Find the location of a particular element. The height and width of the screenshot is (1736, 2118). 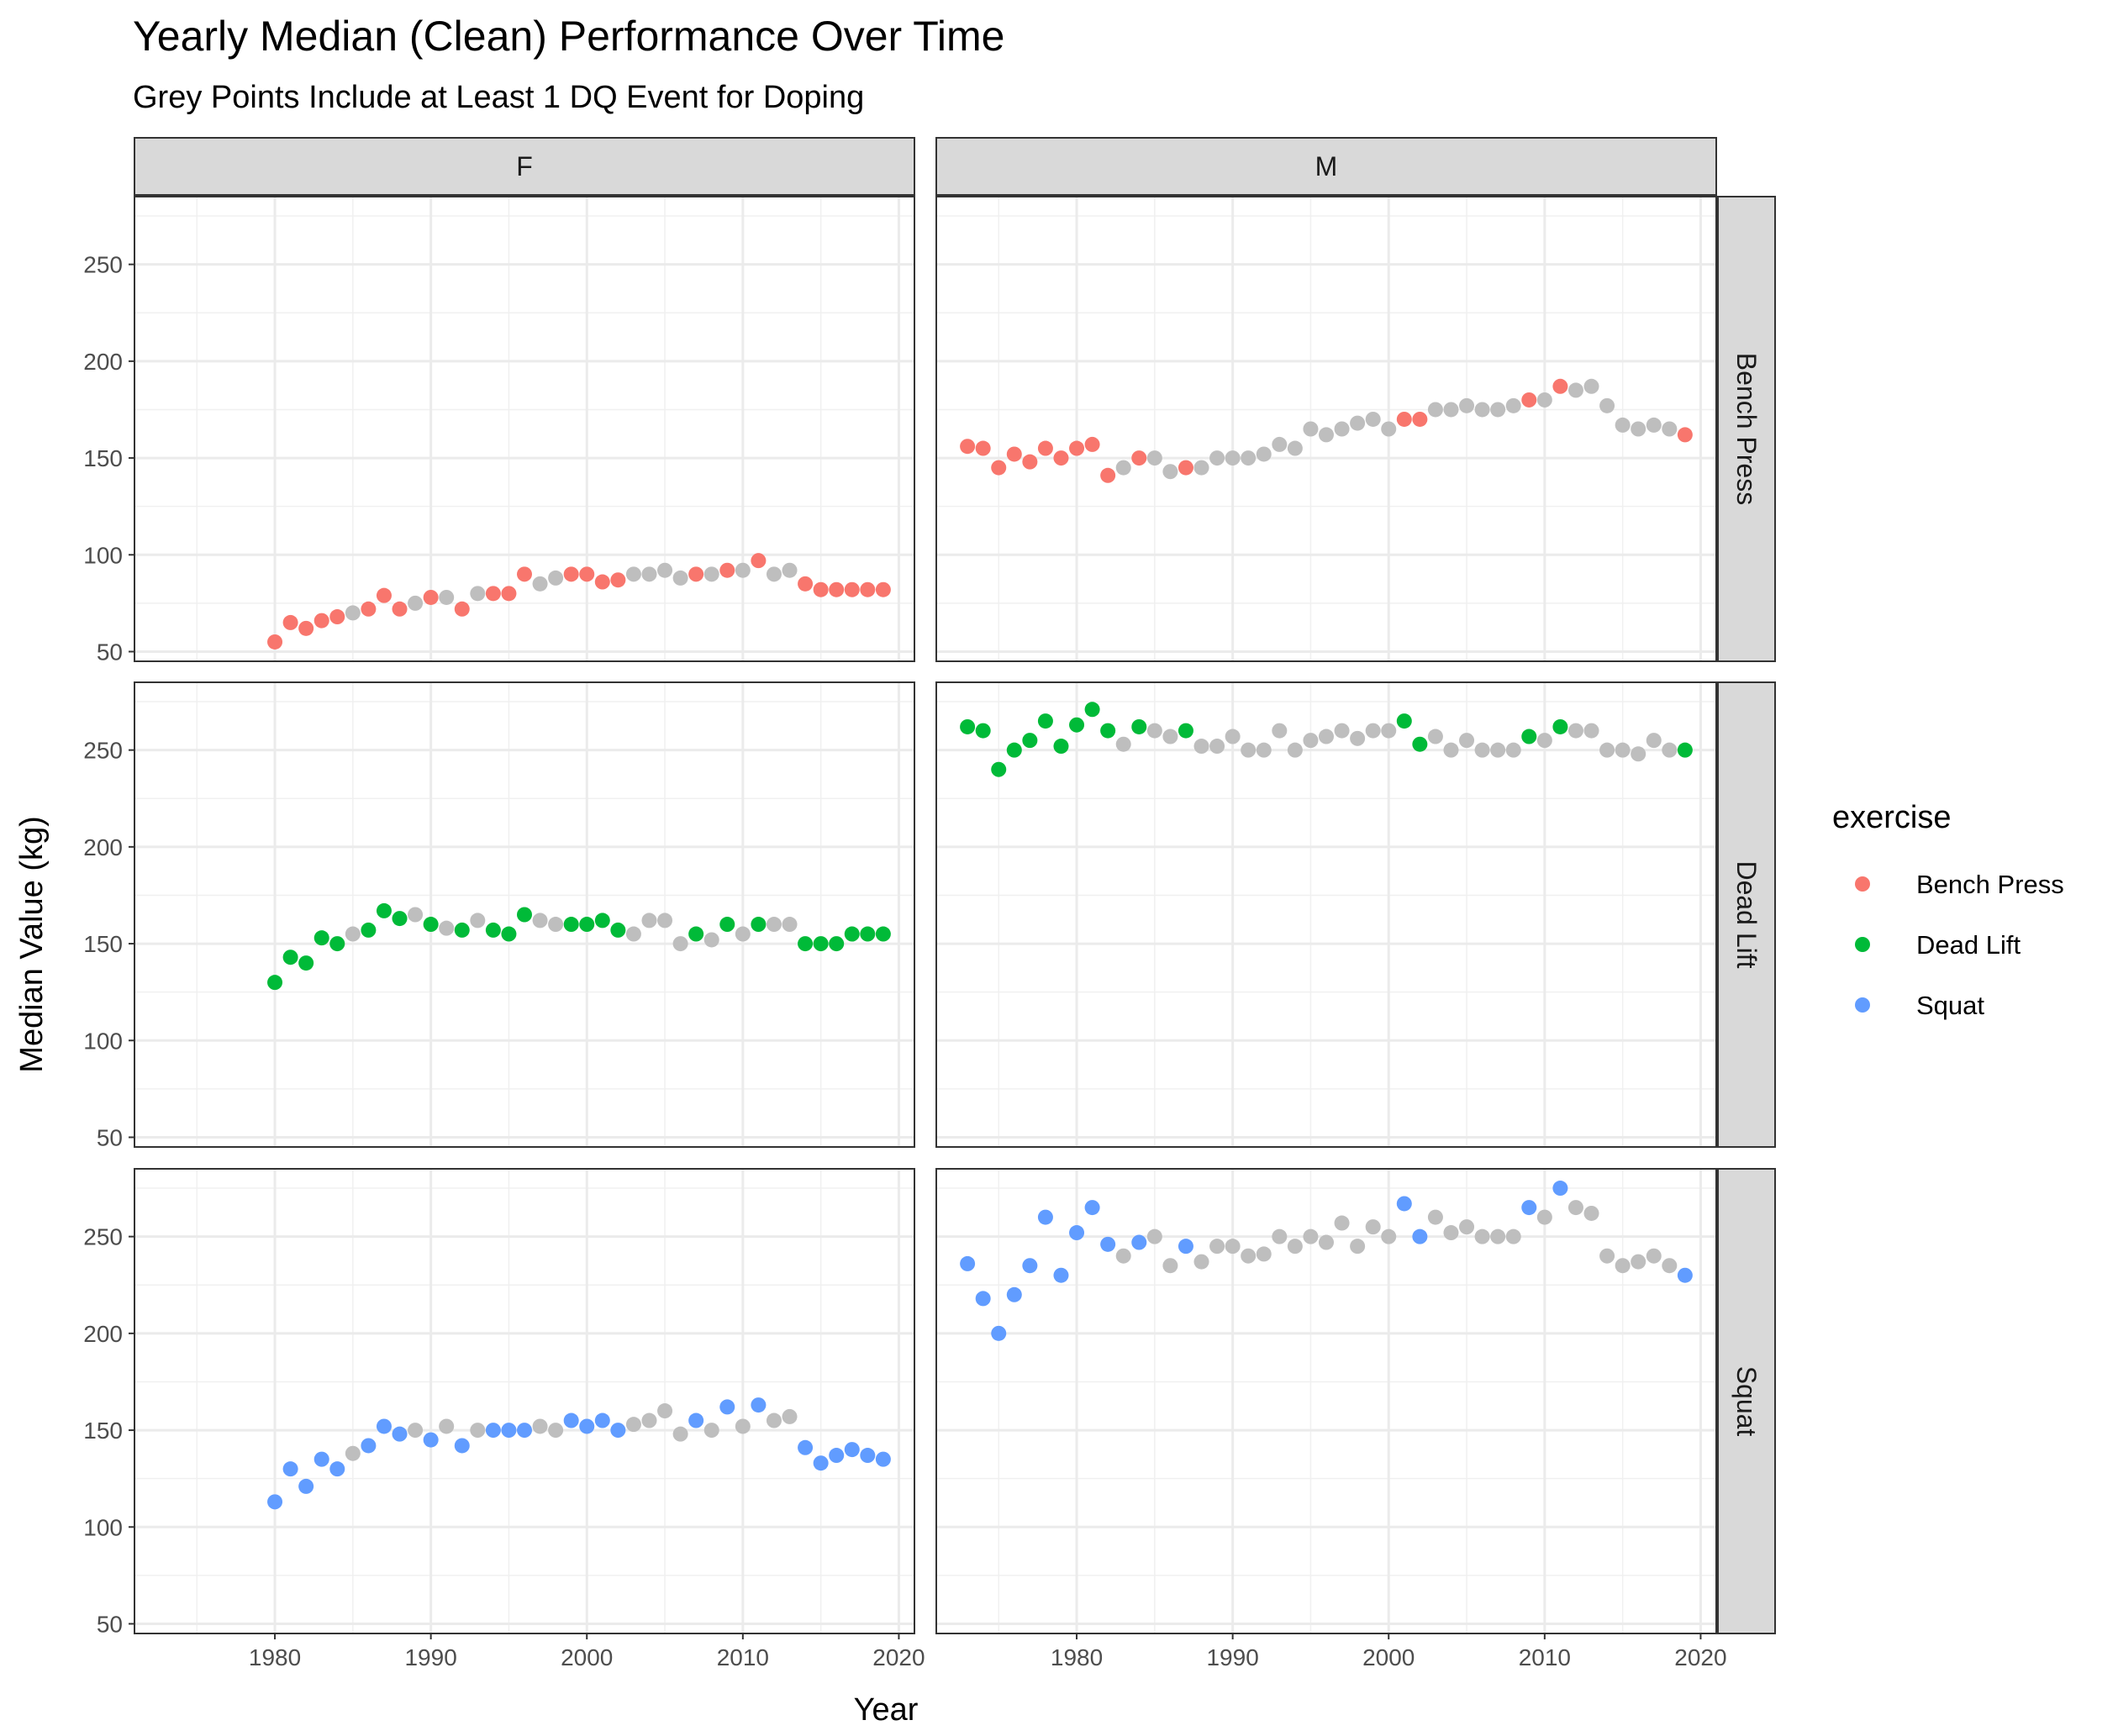

panel-f-bench-press is located at coordinates (524, 429).